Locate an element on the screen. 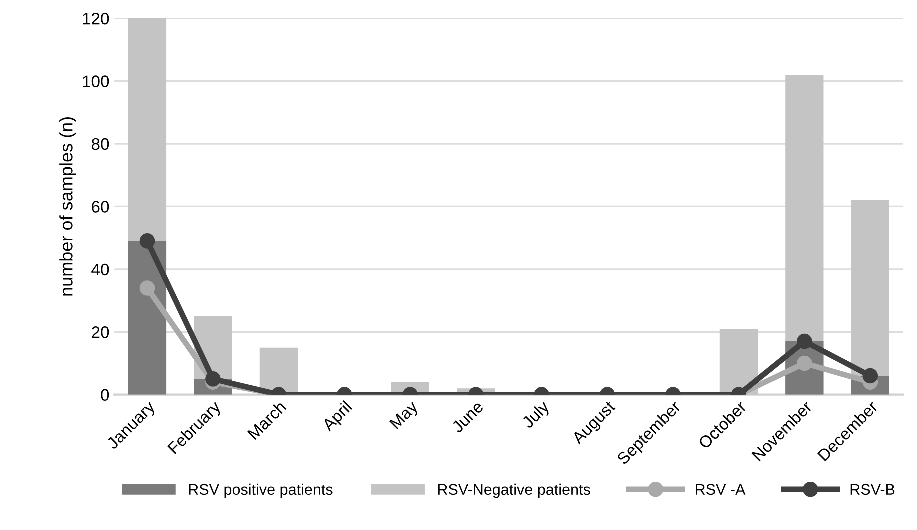 This screenshot has height=530, width=917. y-tick-label: 100 is located at coordinates (96, 82).